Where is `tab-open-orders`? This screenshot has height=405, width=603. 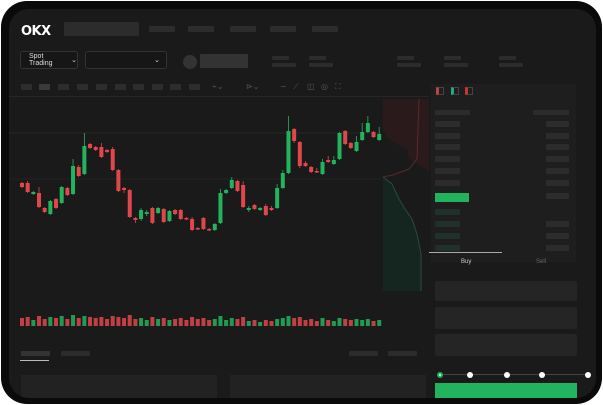
tab-open-orders is located at coordinates (35, 353).